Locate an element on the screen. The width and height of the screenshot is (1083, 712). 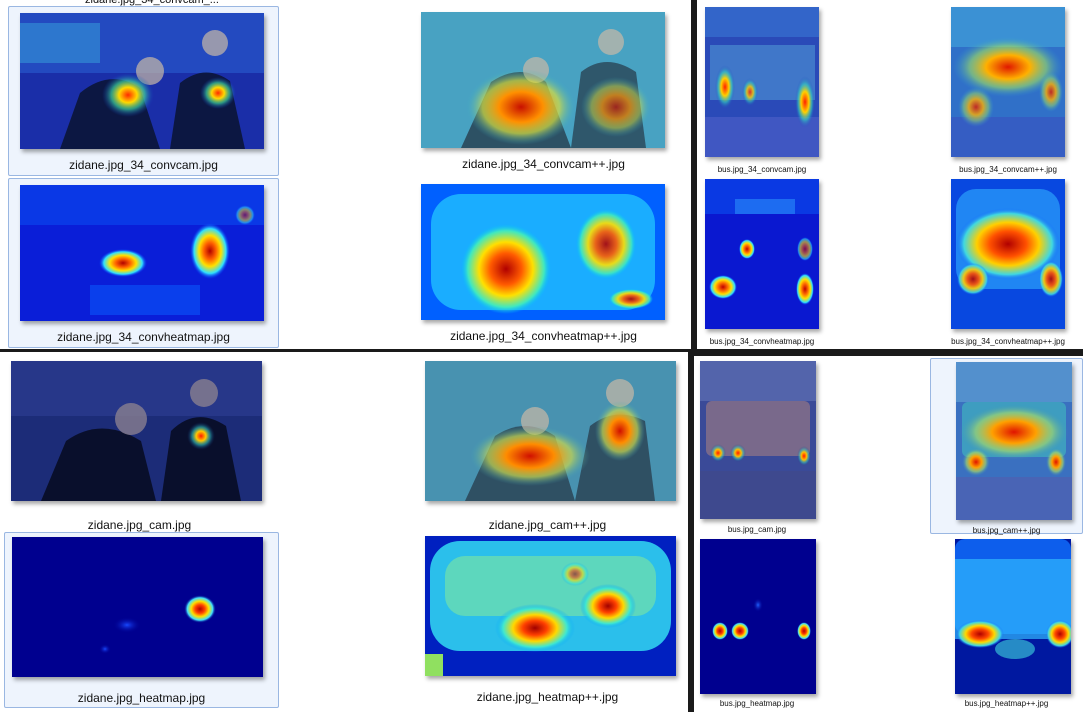
file-tile-zidane-cam: zidane.jpg_cam.jpg is located at coordinates (139, 447).